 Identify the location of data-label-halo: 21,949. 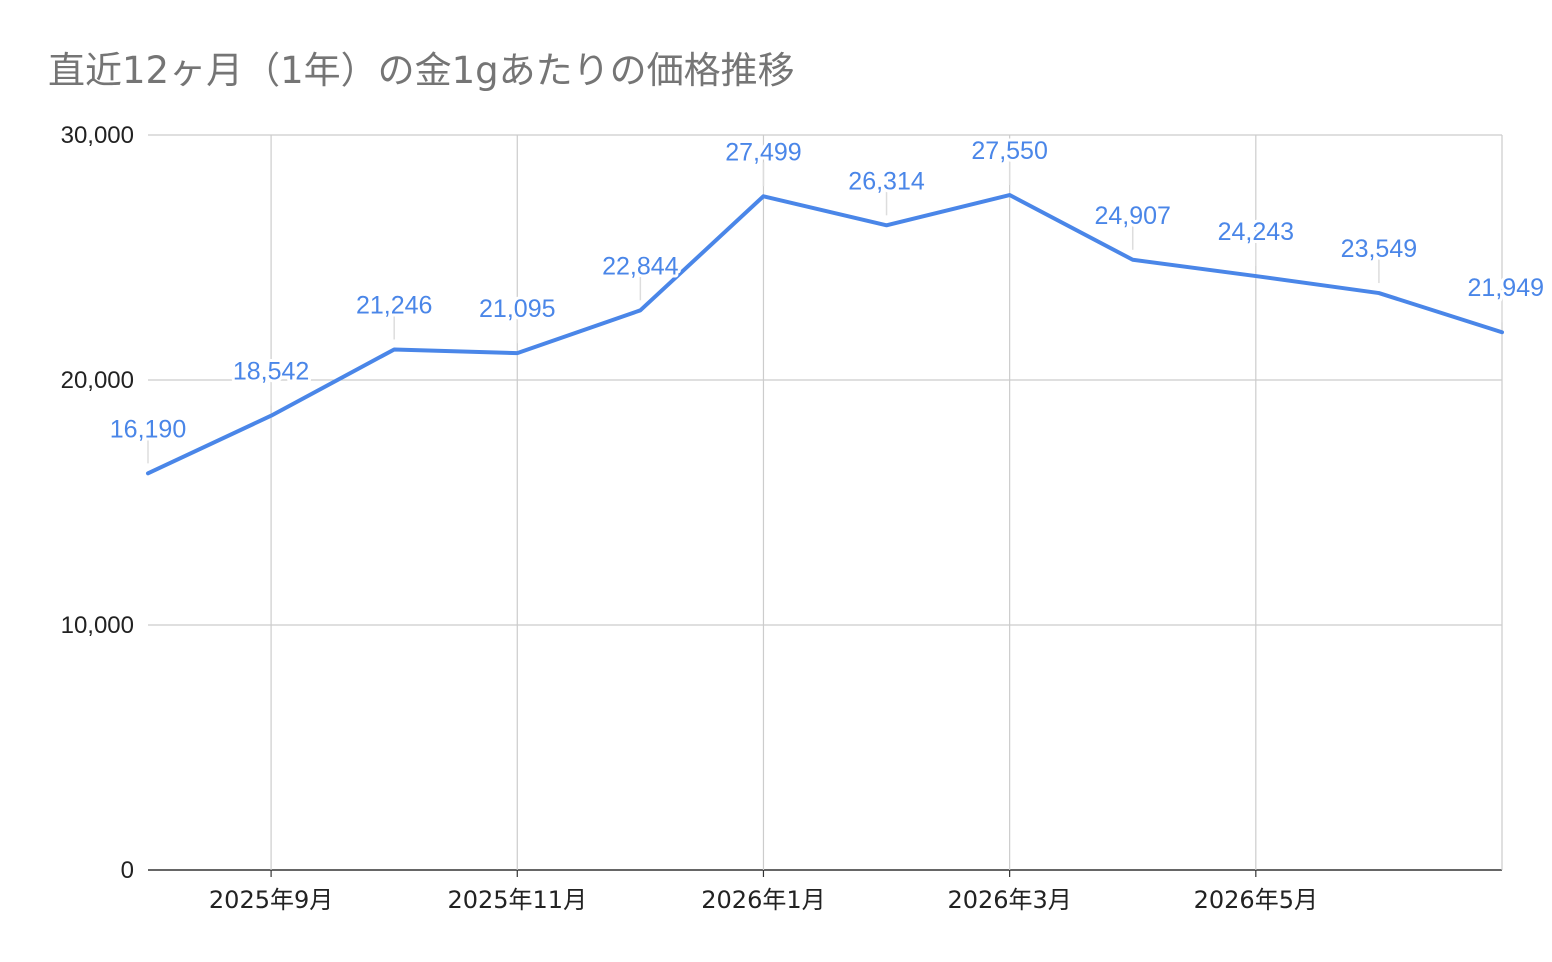
(1506, 288).